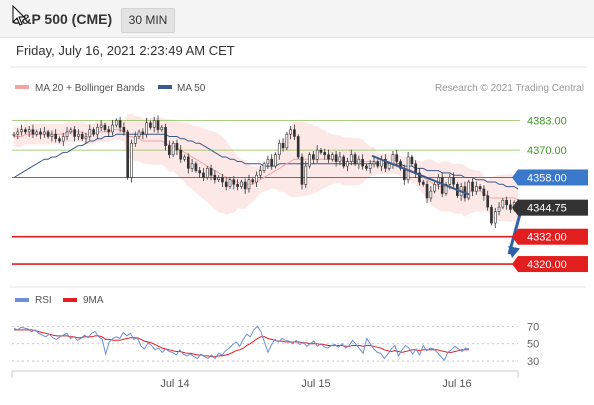 This screenshot has width=594, height=405. What do you see at coordinates (93, 300) in the screenshot?
I see `ma9-legend-label: 9MA` at bounding box center [93, 300].